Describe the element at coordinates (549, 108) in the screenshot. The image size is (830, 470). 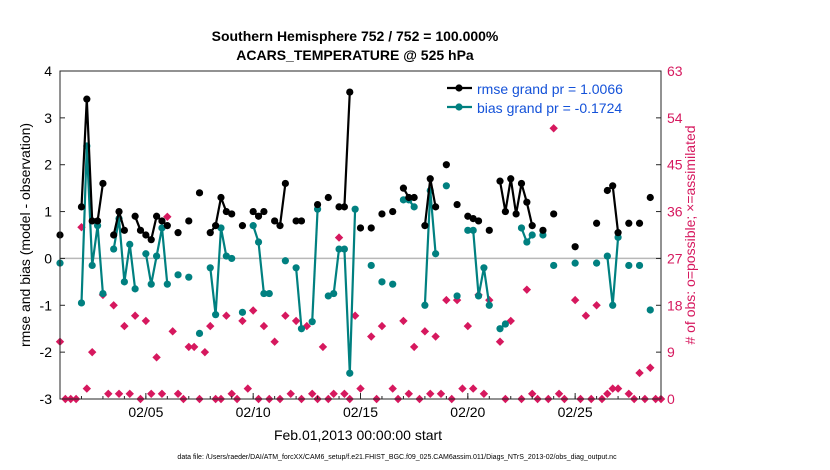
I see `legend-bias-label: bias grand pr = -0.1724` at that location.